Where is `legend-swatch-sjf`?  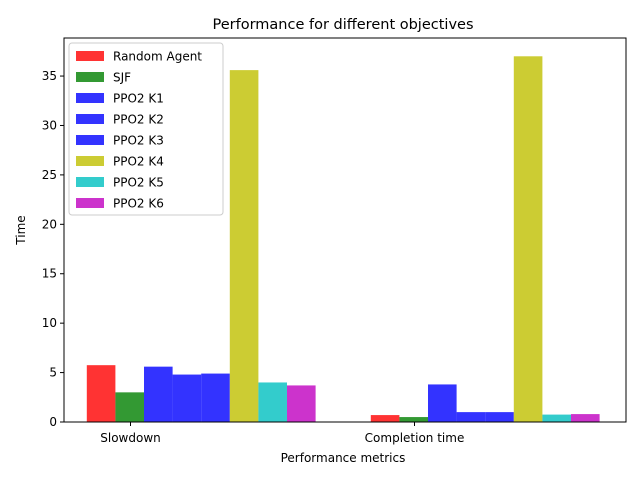
legend-swatch-sjf is located at coordinates (90, 77).